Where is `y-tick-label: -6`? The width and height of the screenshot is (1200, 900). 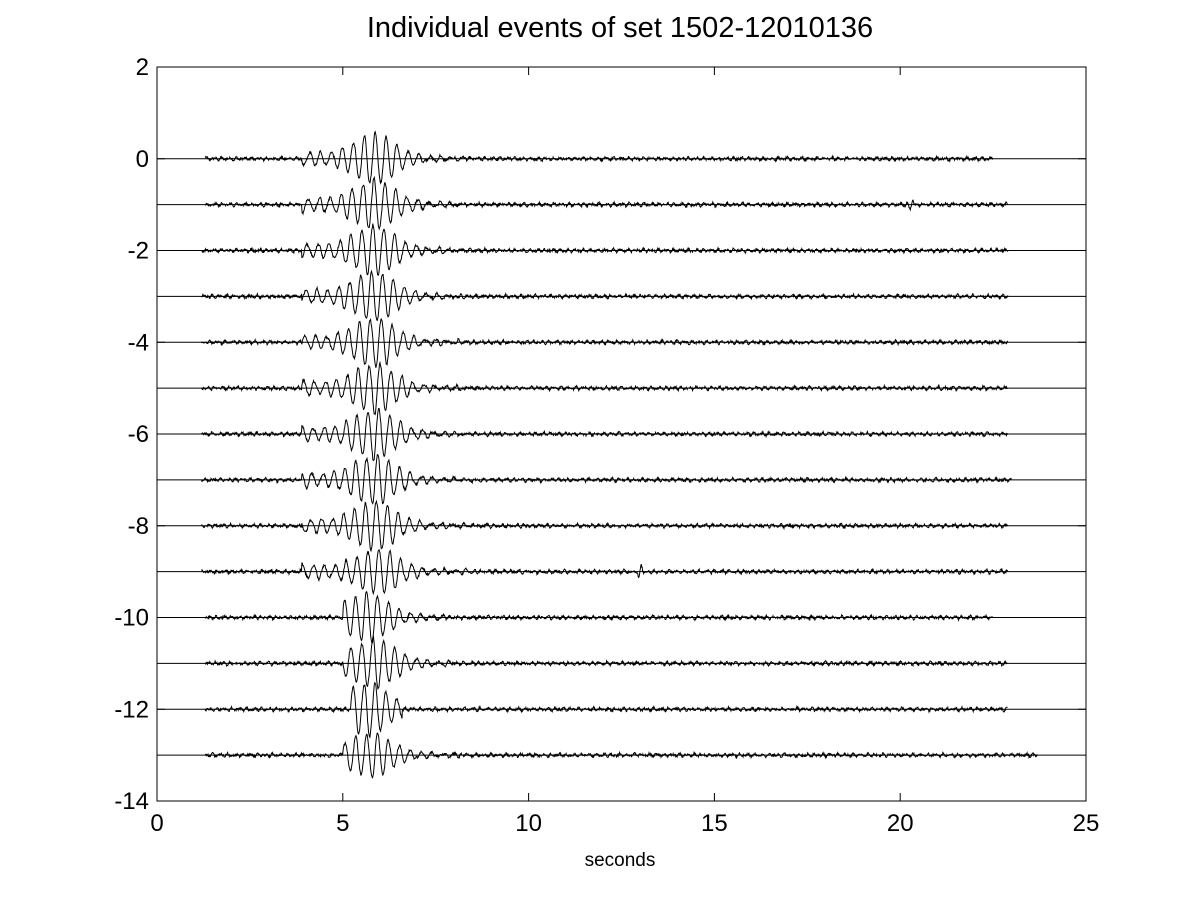 y-tick-label: -6 is located at coordinates (138, 434).